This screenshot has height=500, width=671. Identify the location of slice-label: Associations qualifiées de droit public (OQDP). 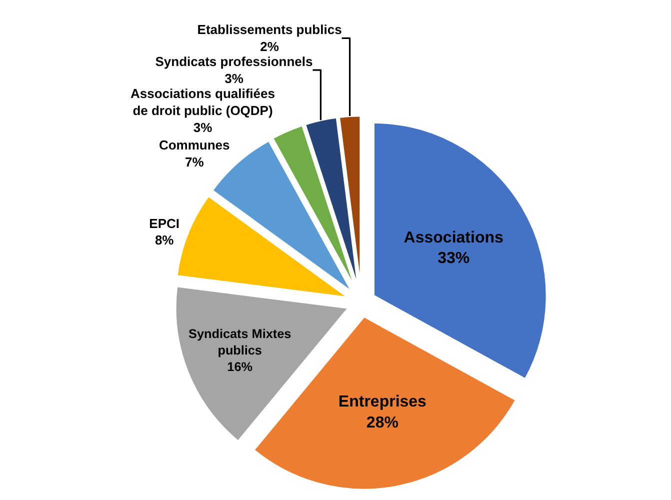
(202, 102).